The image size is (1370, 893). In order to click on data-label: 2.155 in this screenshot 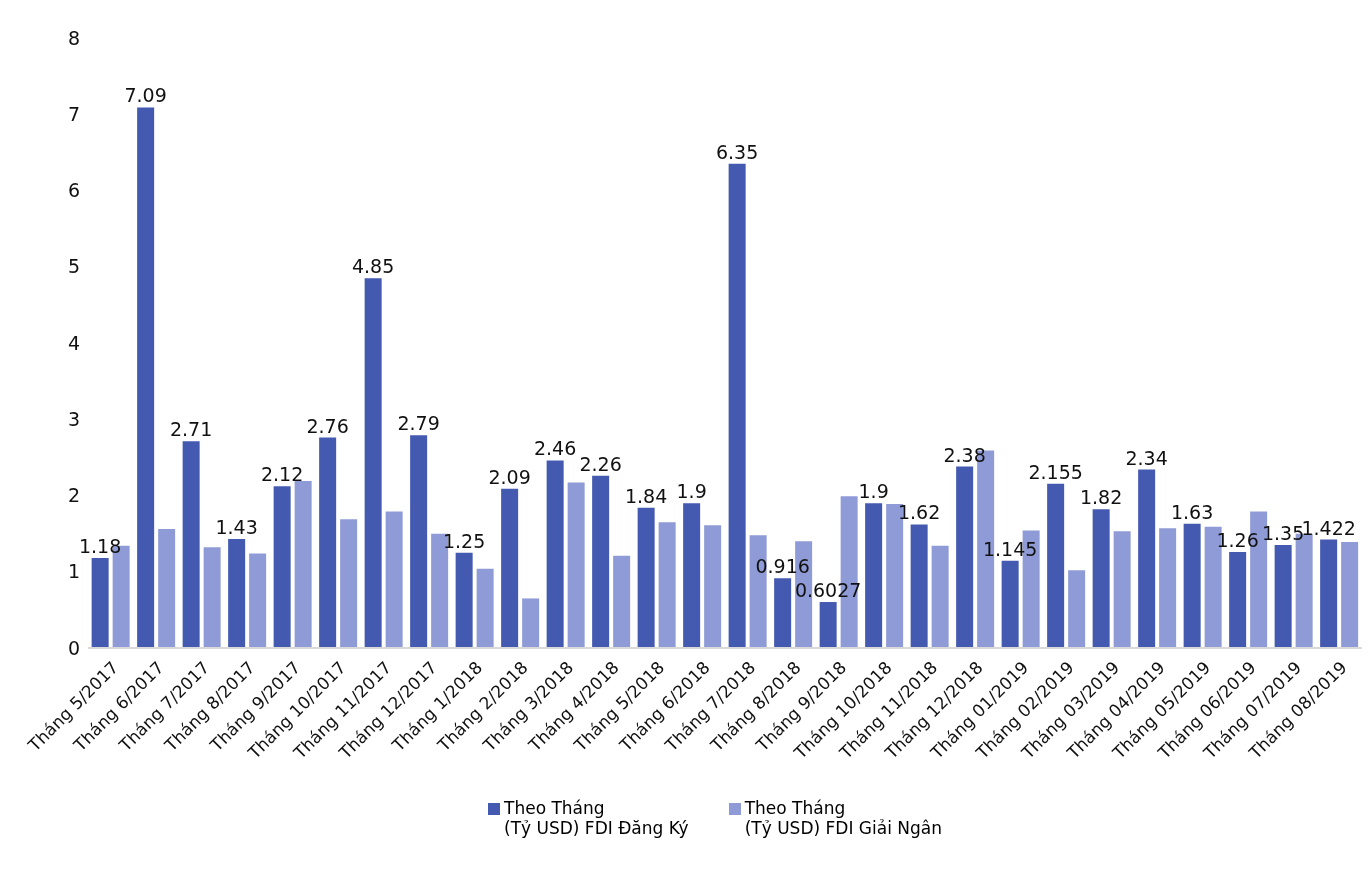, I will do `click(1055, 471)`.